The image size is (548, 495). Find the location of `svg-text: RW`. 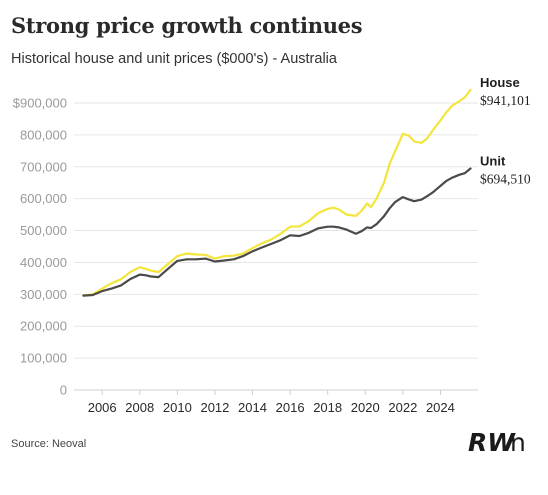

svg-text: RW is located at coordinates (492, 442).